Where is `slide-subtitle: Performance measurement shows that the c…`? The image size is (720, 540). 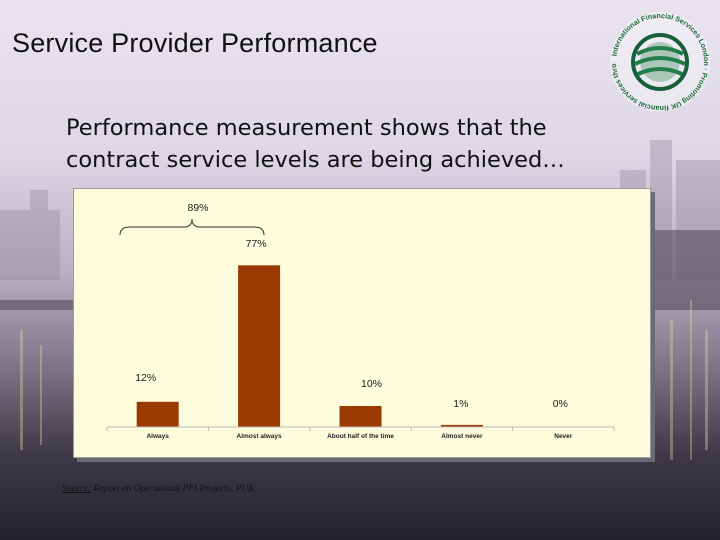
slide-subtitle: Performance measurement shows that the c… is located at coordinates (315, 144).